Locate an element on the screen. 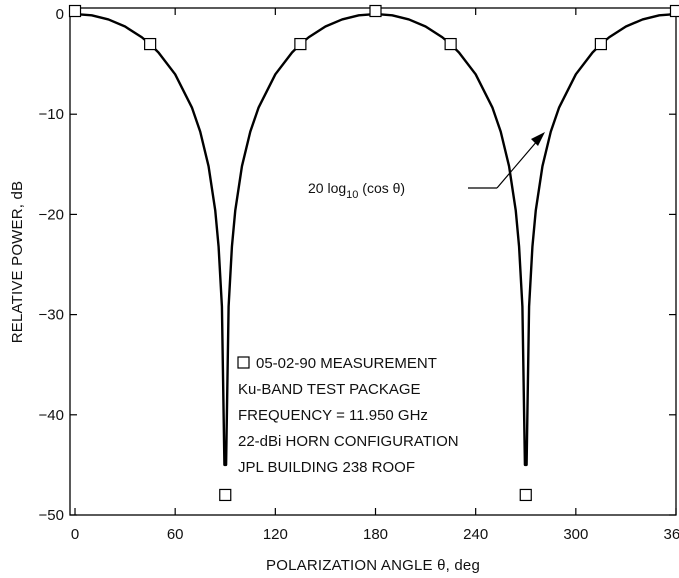 The height and width of the screenshot is (578, 679). x-tick-label: 60 is located at coordinates (175, 534).